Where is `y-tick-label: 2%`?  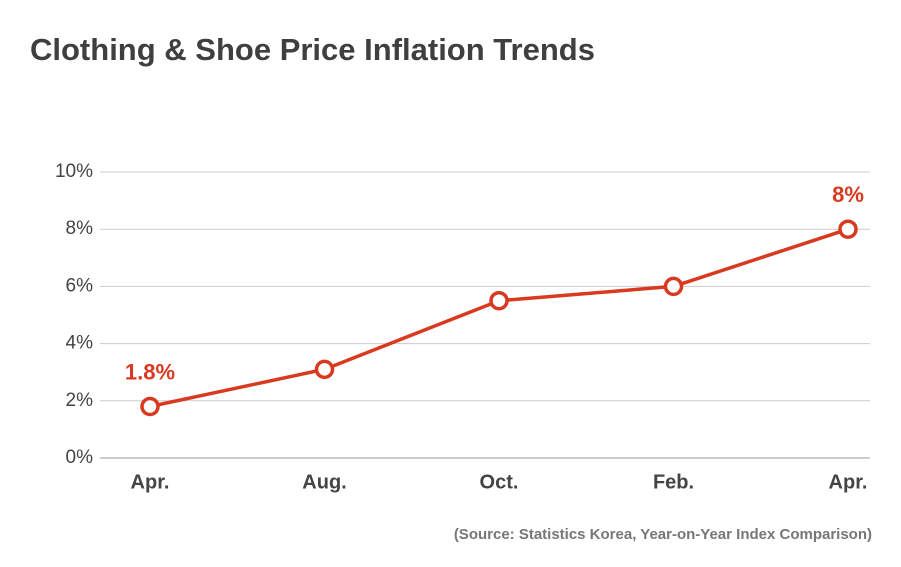
y-tick-label: 2% is located at coordinates (80, 400).